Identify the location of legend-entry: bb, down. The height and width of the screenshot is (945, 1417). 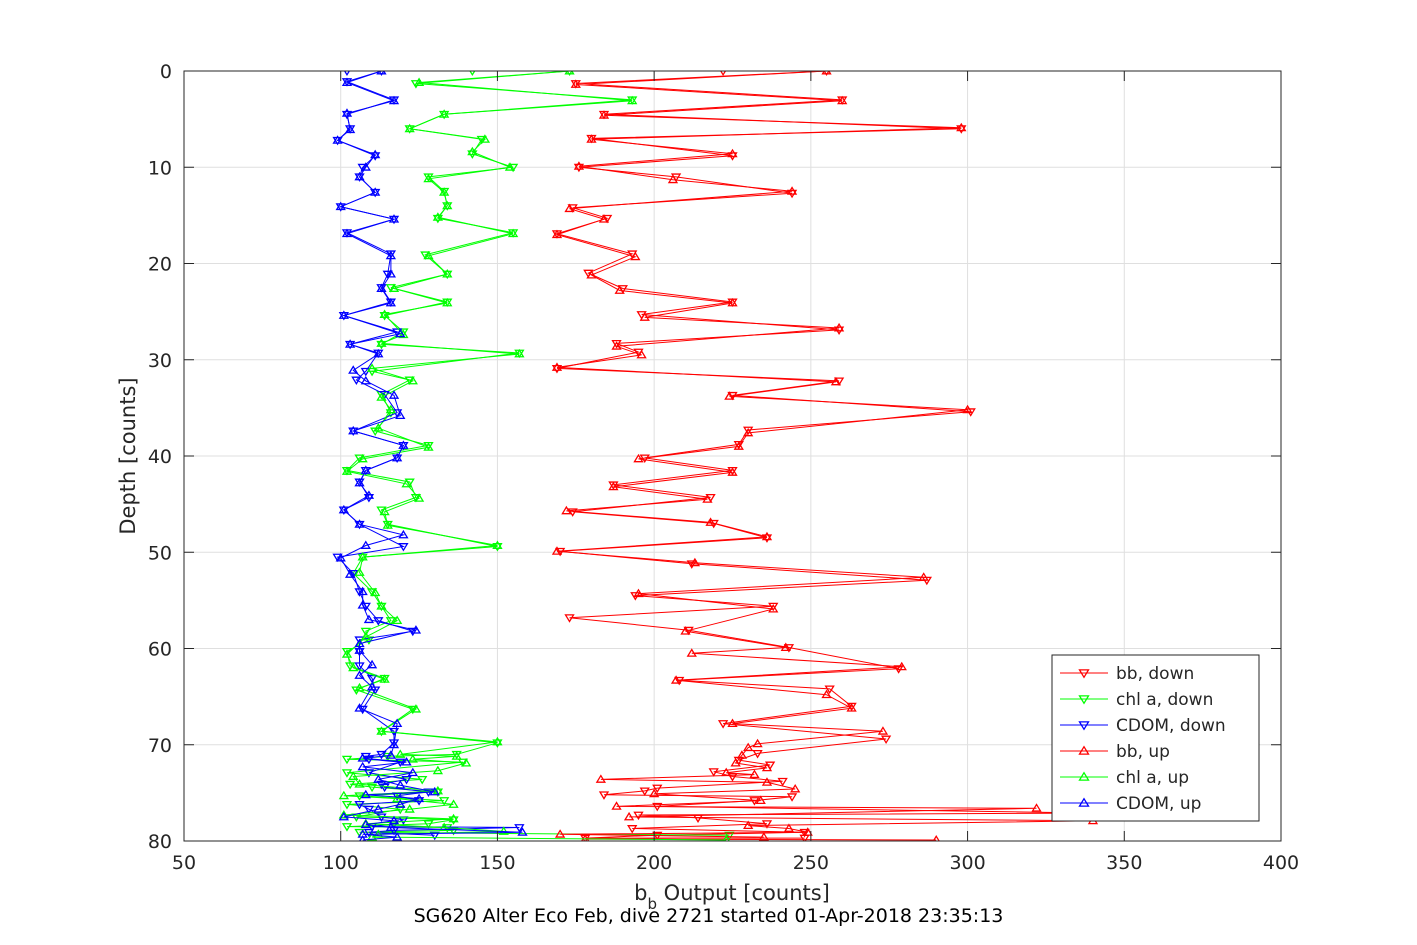
(1127, 674).